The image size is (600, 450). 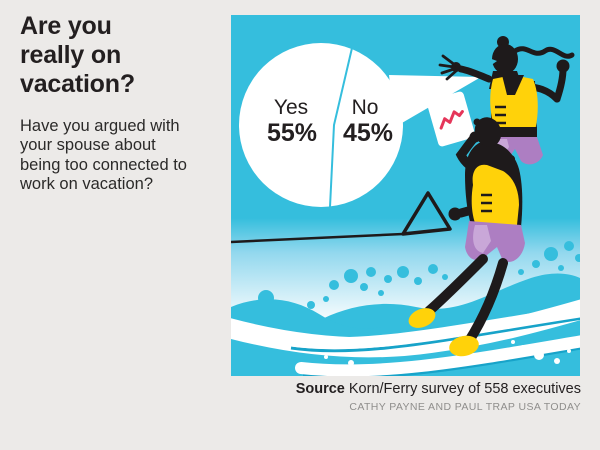 I want to click on pie-value-yes: 55%, so click(x=292, y=133).